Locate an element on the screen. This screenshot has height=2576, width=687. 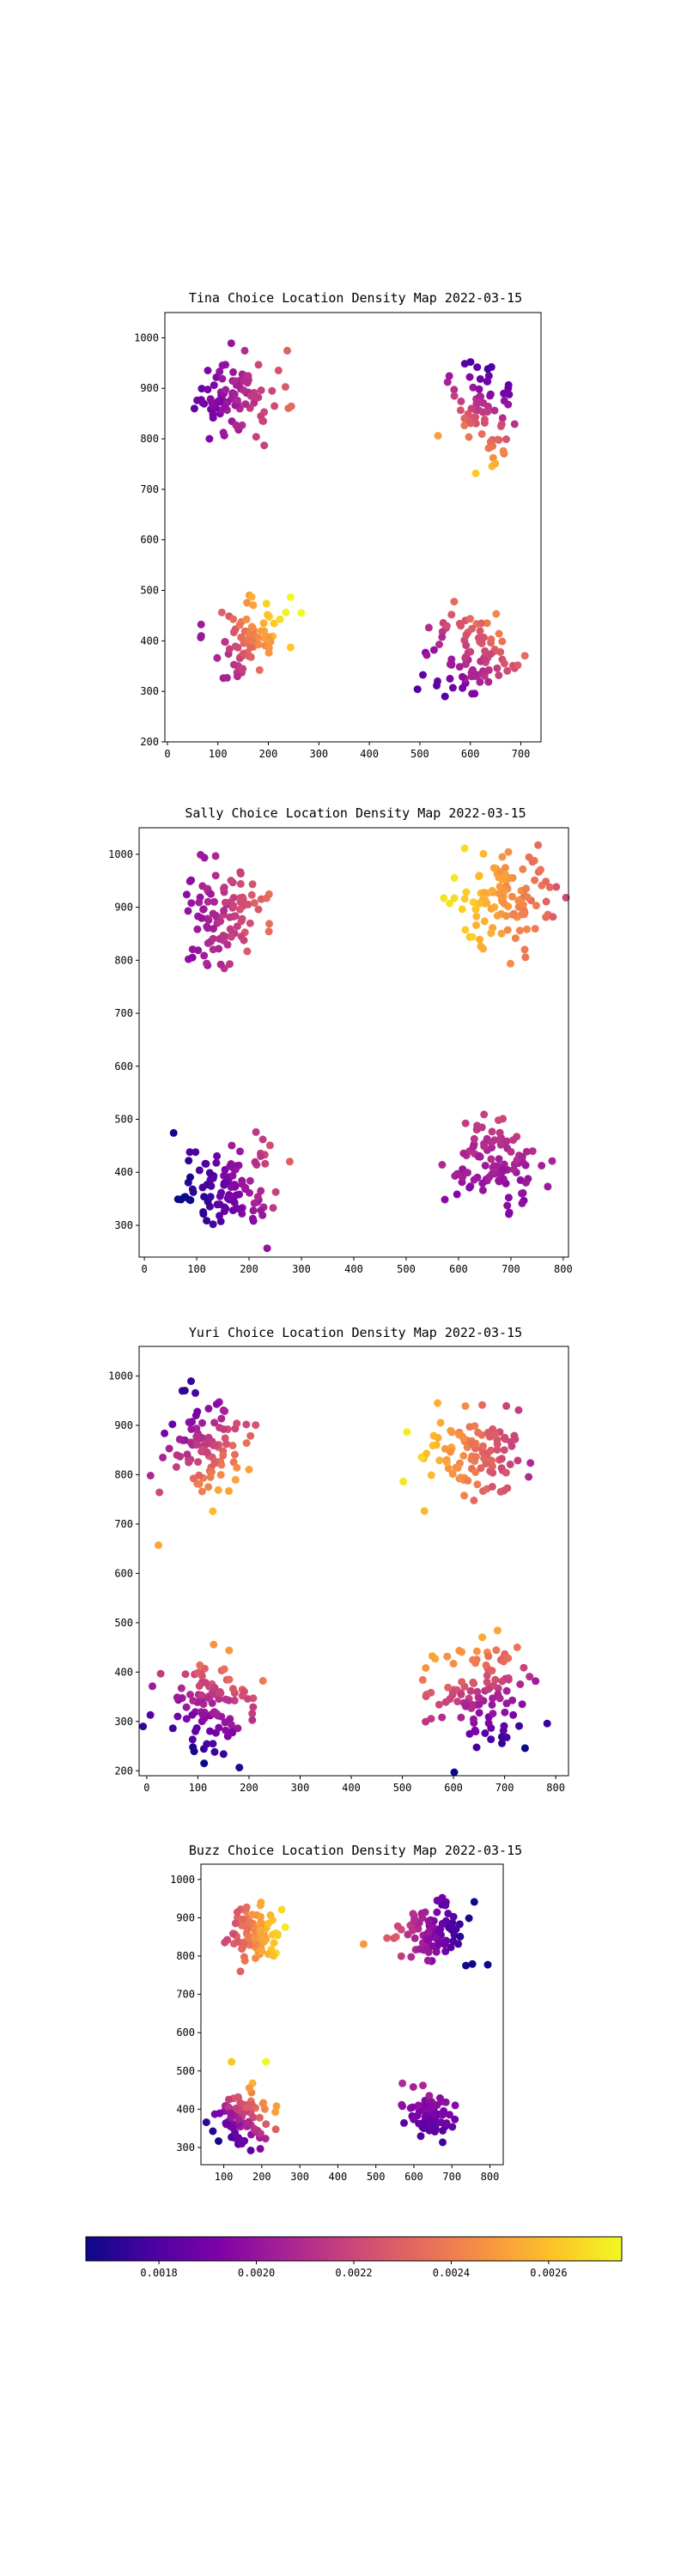
y-tick-label: 600 is located at coordinates (123, 1573).